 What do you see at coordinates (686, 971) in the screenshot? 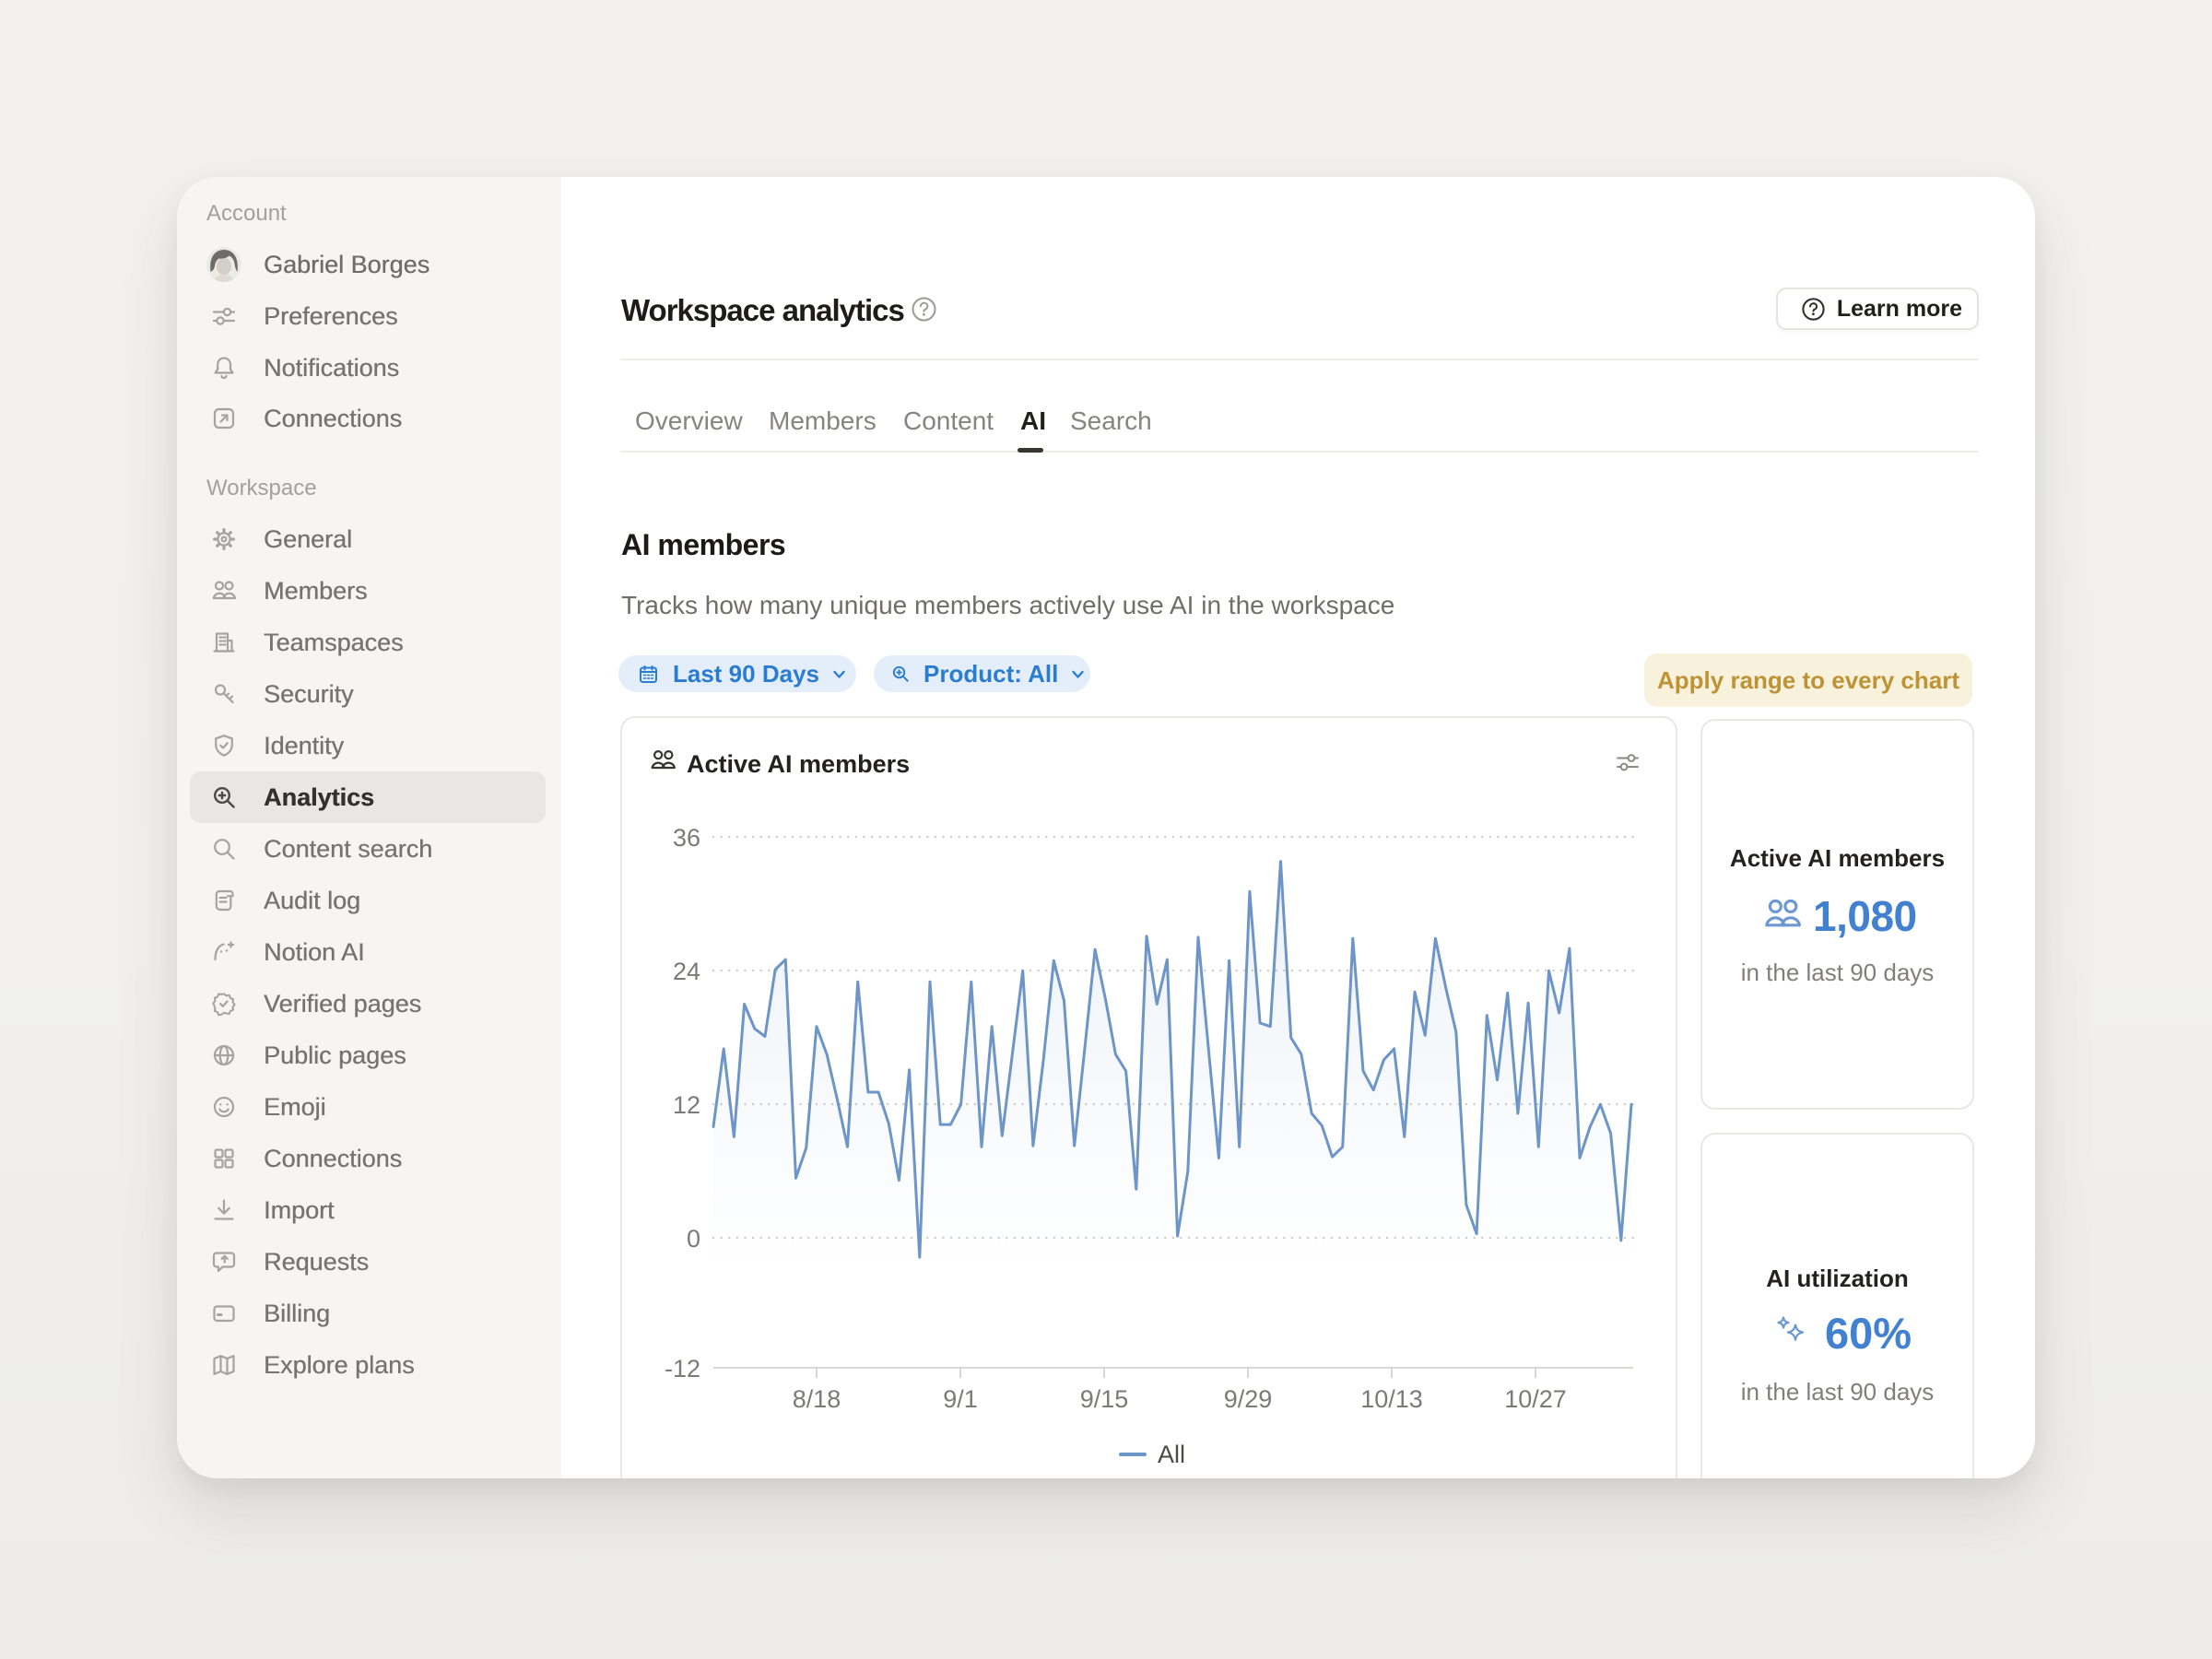
I see `svg-text: 24` at bounding box center [686, 971].